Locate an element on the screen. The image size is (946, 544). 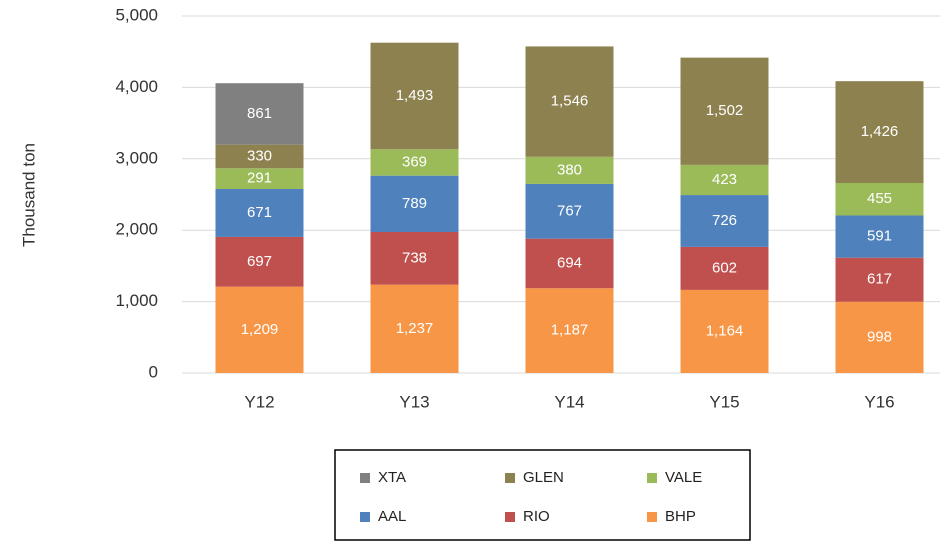
y-tick-label: 3,000 is located at coordinates (136, 157).